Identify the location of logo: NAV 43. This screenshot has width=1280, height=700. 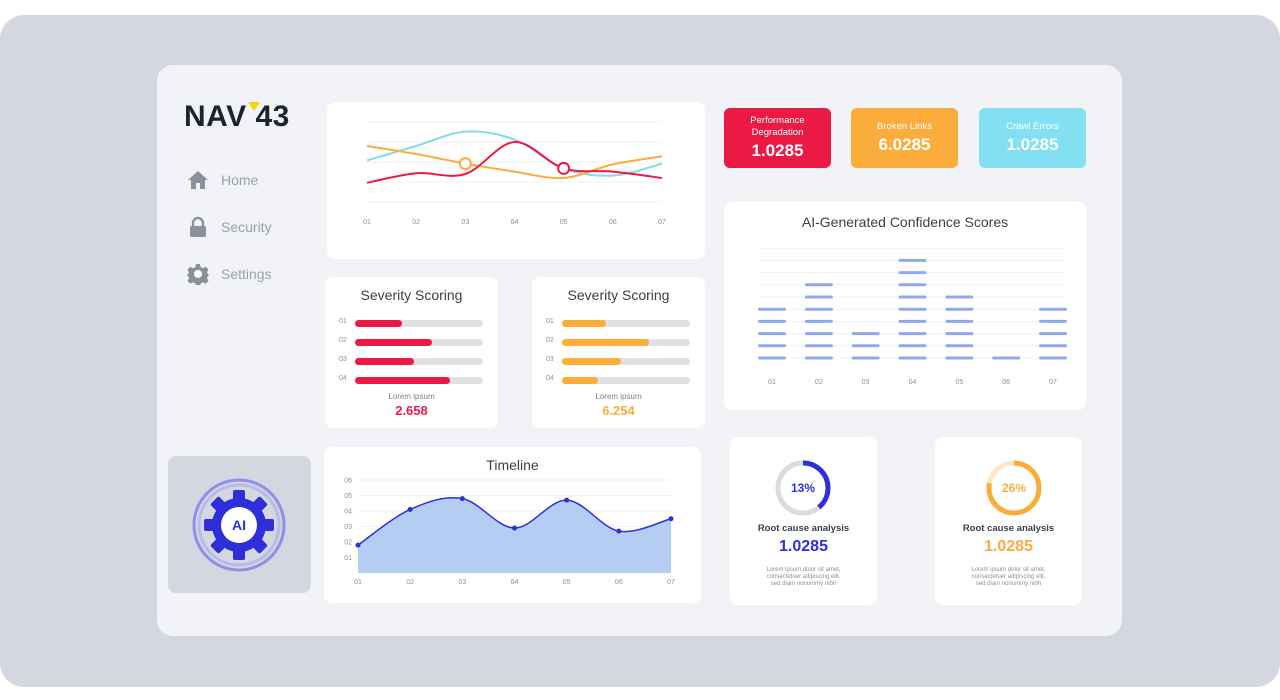
(237, 116).